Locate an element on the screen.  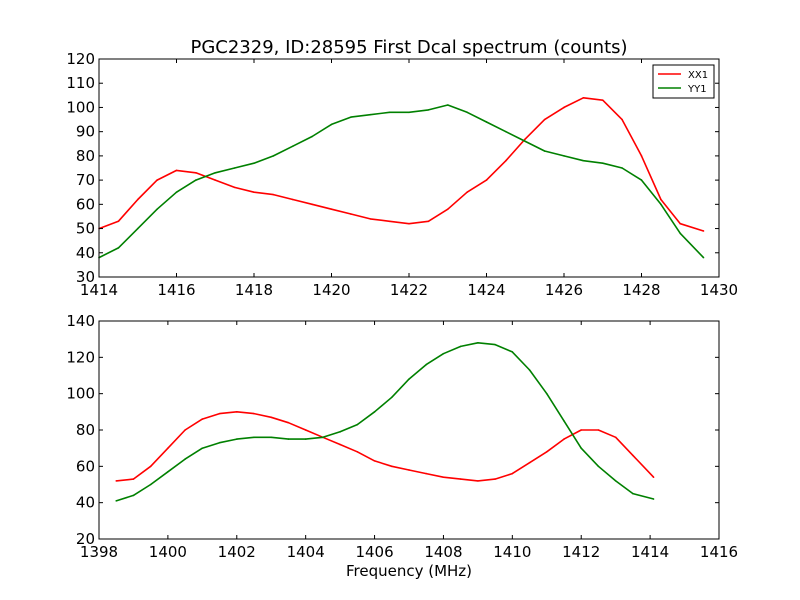
x-axis-label: Frequency (MHz) is located at coordinates (409, 571).